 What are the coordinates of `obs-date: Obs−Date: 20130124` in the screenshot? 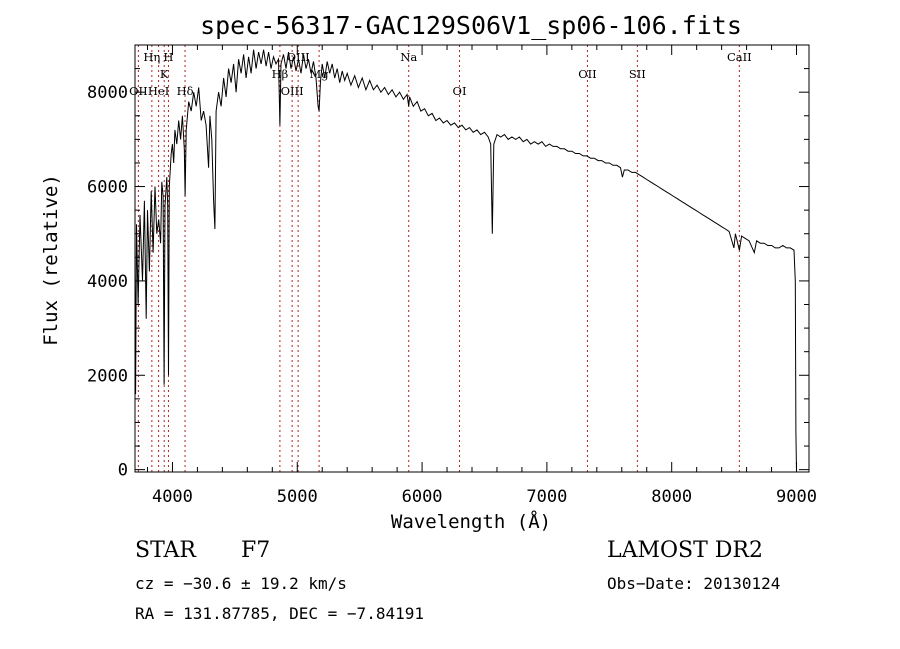 It's located at (694, 583).